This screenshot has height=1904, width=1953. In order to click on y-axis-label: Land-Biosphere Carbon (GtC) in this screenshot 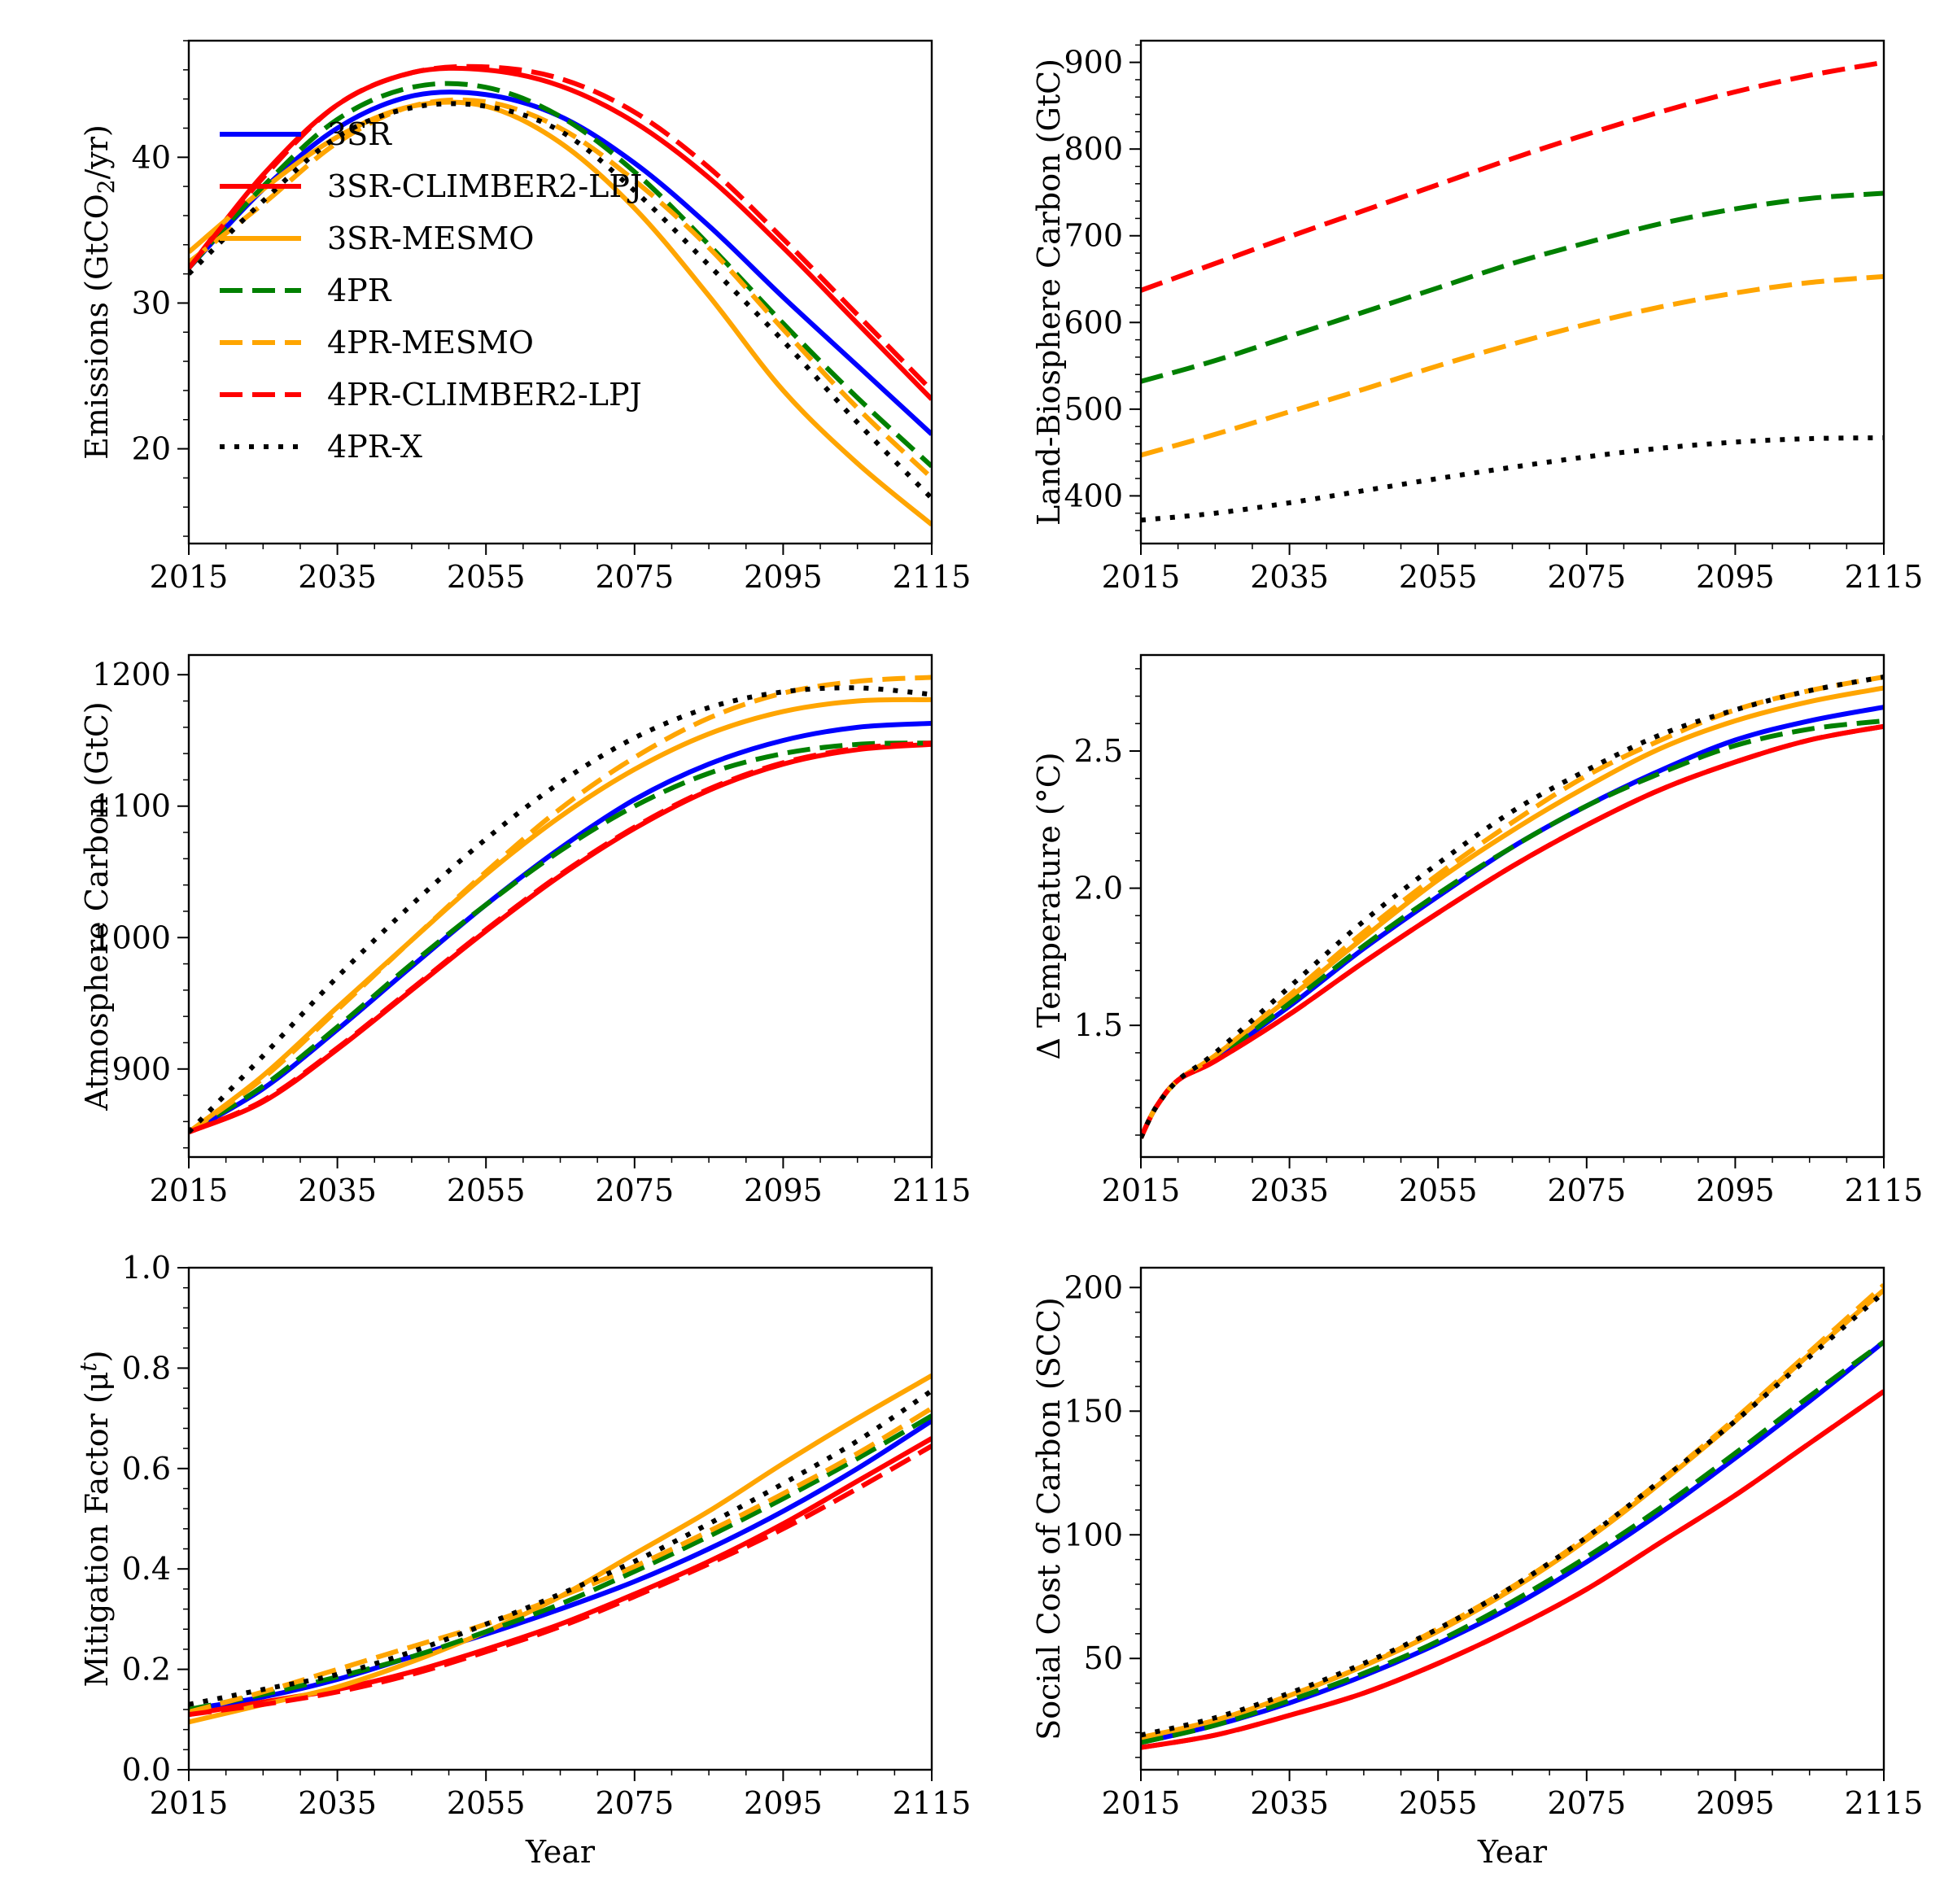, I will do `click(1049, 292)`.